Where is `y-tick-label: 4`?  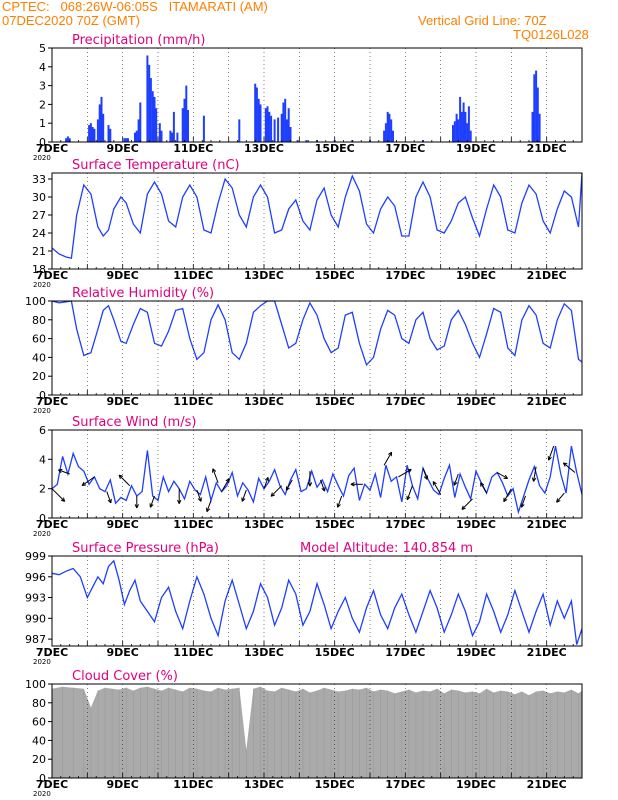 y-tick-label: 4 is located at coordinates (42, 67).